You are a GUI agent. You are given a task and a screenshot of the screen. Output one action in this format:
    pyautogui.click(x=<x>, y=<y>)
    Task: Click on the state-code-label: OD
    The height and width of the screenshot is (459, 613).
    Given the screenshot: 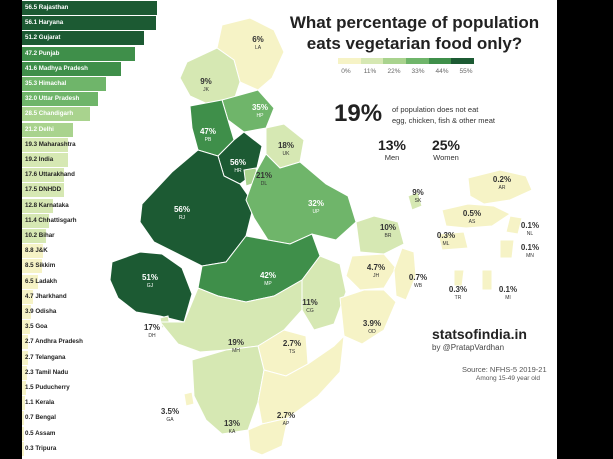 What is the action you would take?
    pyautogui.click(x=372, y=332)
    